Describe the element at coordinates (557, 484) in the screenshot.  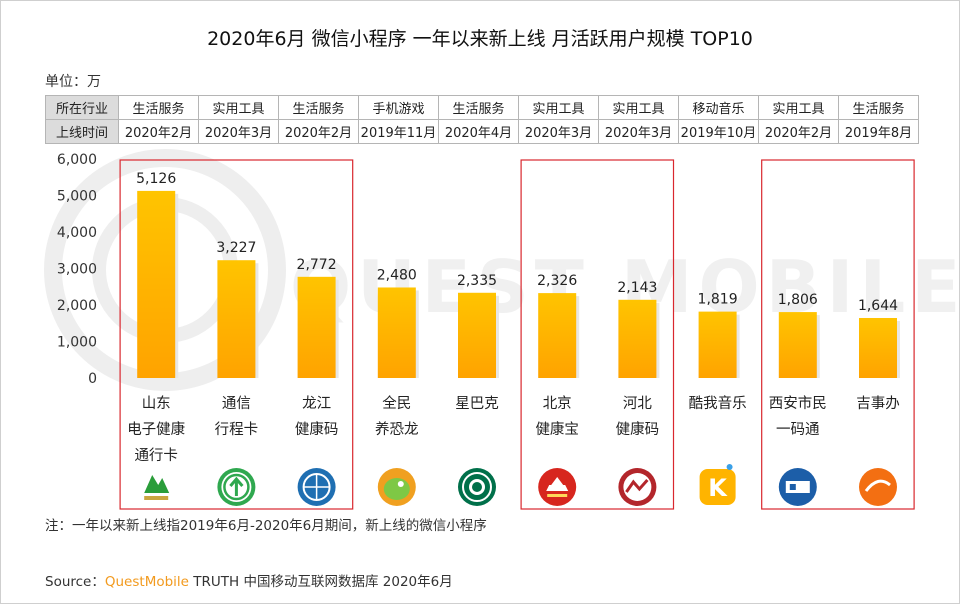
I see `logo-temple` at that location.